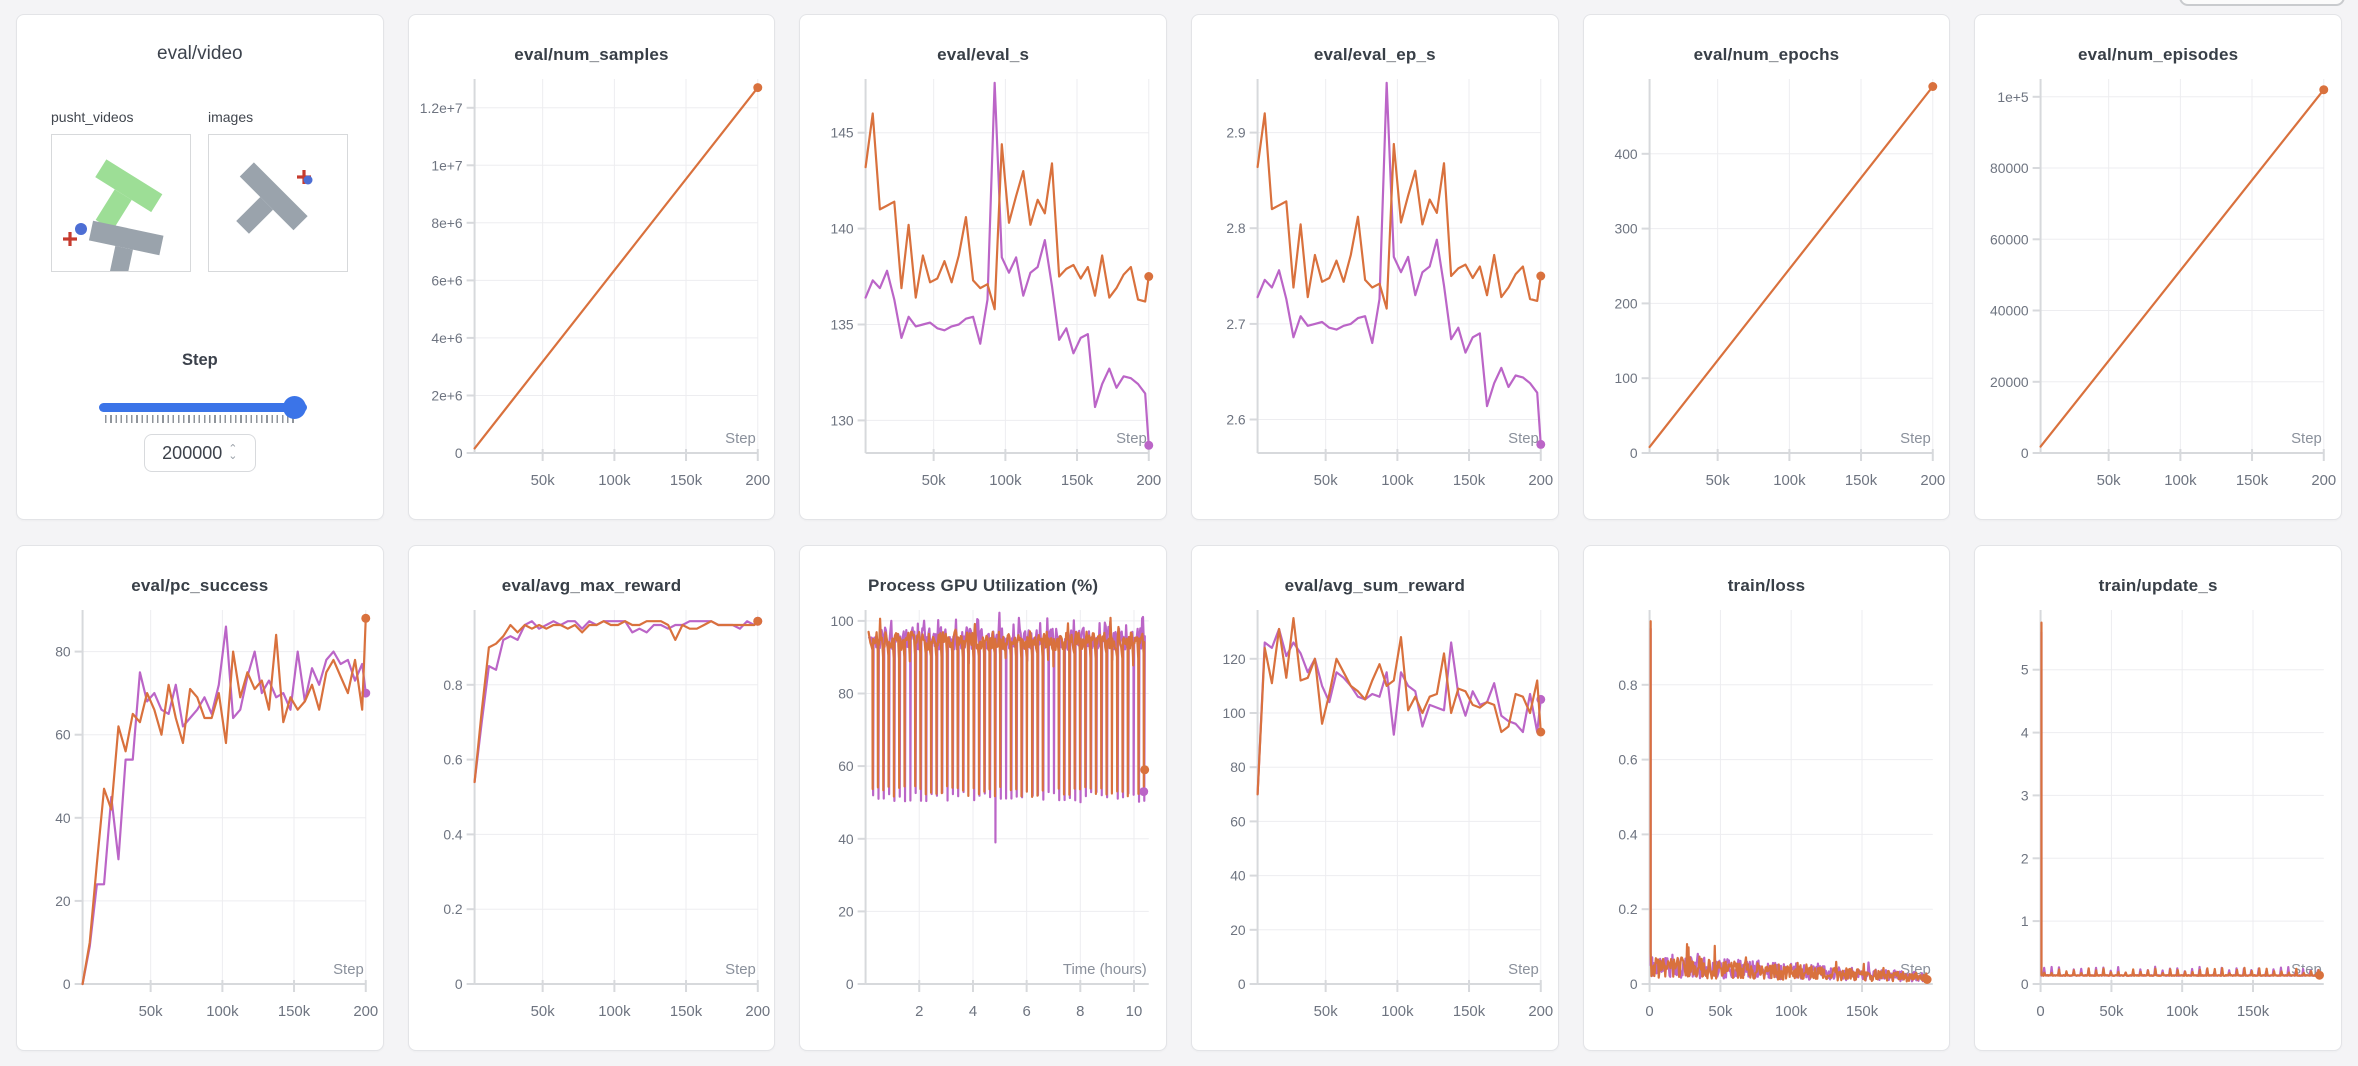  Describe the element at coordinates (842, 621) in the screenshot. I see `y-tick-label: 100` at that location.